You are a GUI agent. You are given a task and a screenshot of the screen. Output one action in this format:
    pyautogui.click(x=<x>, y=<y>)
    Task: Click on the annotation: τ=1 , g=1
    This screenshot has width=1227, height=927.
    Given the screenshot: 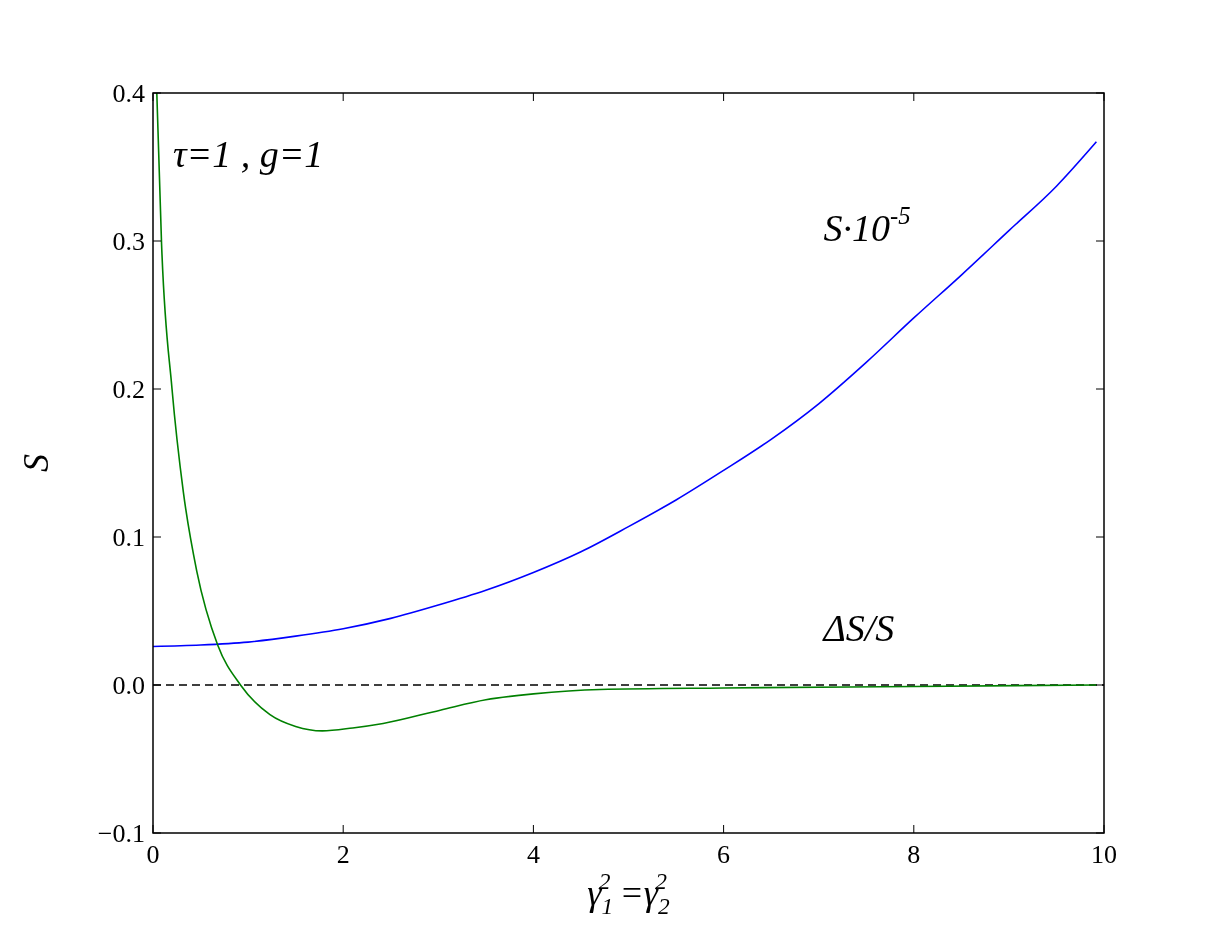 What is the action you would take?
    pyautogui.click(x=248, y=154)
    